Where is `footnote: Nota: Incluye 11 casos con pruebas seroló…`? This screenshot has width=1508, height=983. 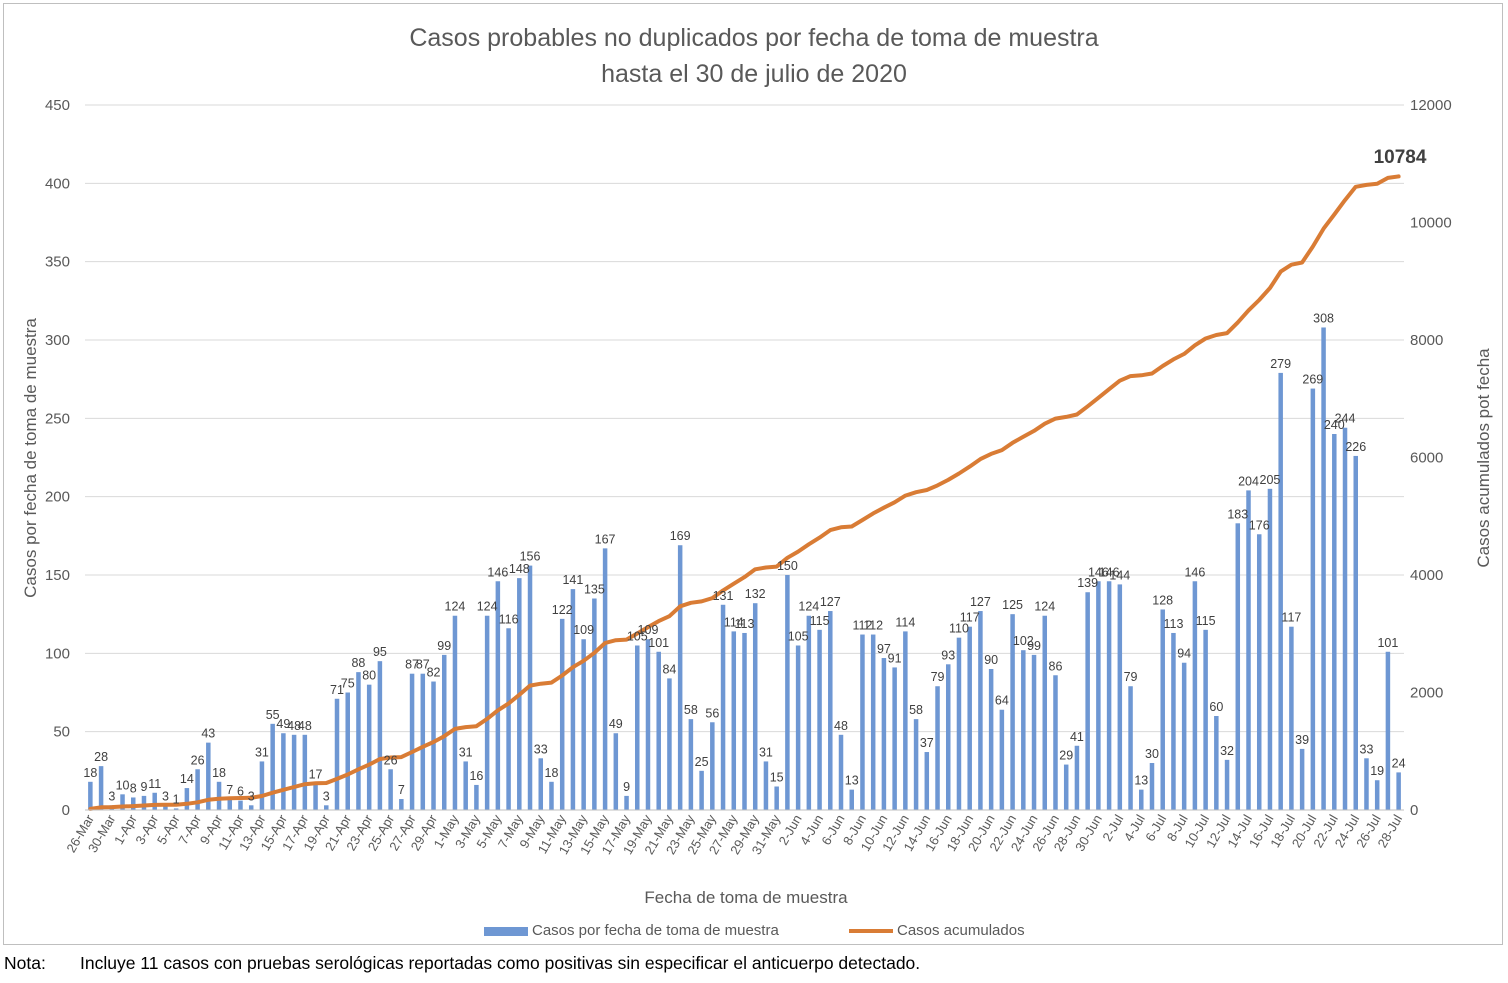
footnote: Nota: Incluye 11 casos con pruebas seroló… is located at coordinates (462, 963).